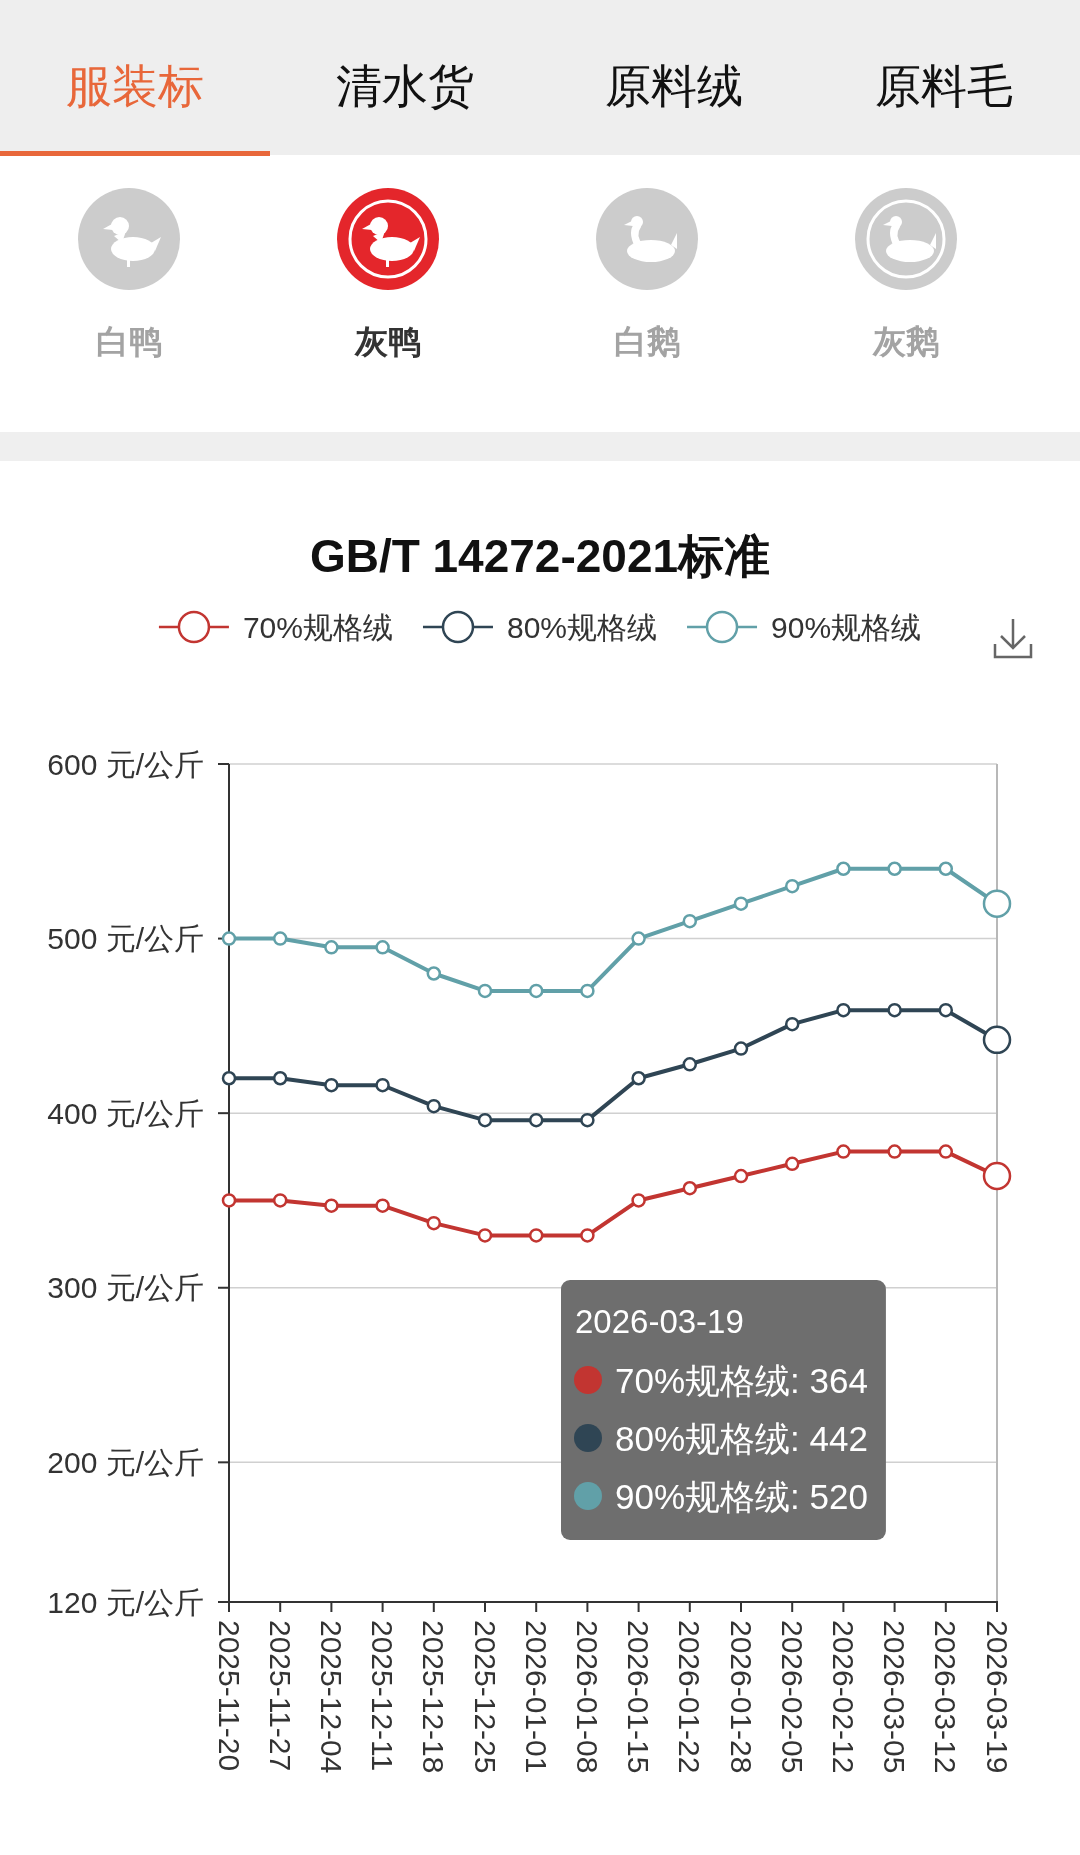 This screenshot has width=1080, height=1855. Describe the element at coordinates (125, 764) in the screenshot. I see `y-tick-label: 600 元/公斤` at that location.